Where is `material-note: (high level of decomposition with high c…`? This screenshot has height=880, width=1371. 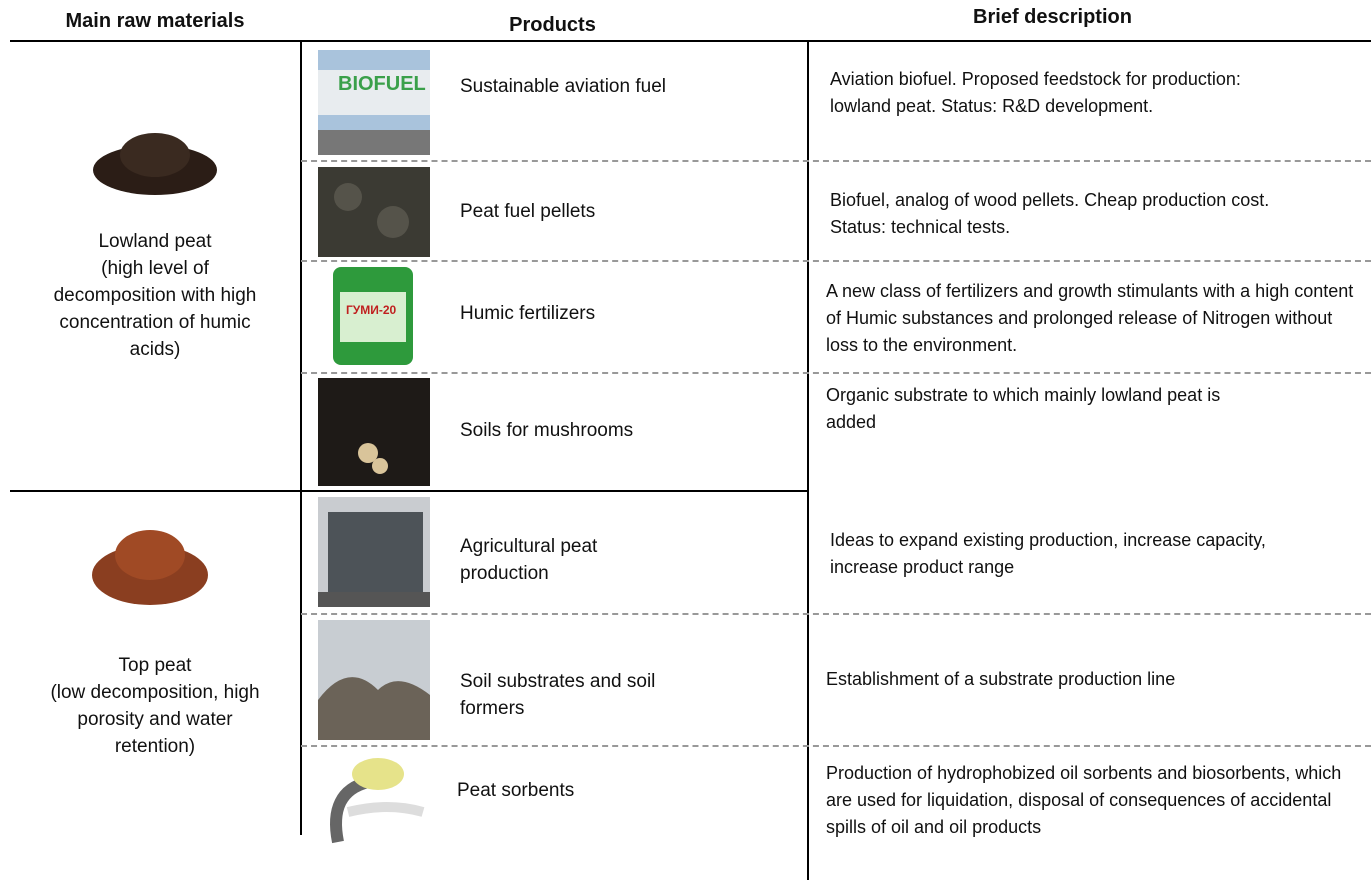
material-note: (high level of decomposition with high c… is located at coordinates (155, 309).